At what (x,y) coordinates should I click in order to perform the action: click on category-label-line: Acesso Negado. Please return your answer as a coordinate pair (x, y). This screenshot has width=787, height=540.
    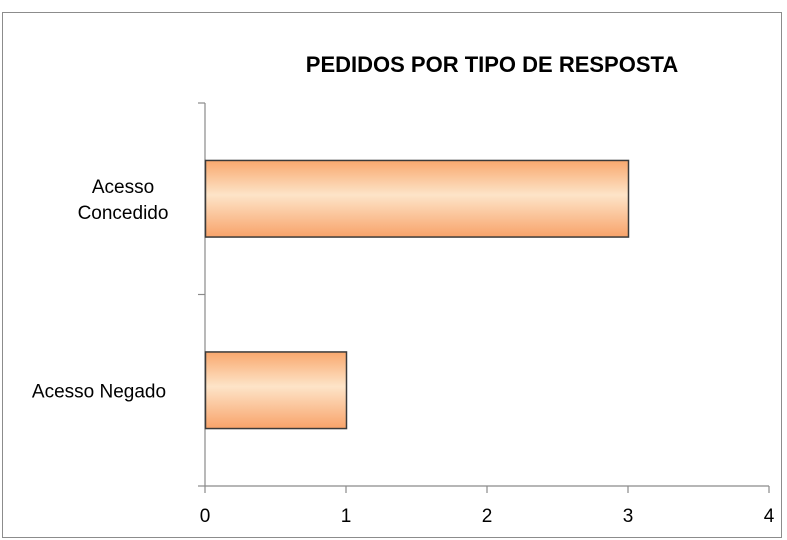
    Looking at the image, I should click on (99, 391).